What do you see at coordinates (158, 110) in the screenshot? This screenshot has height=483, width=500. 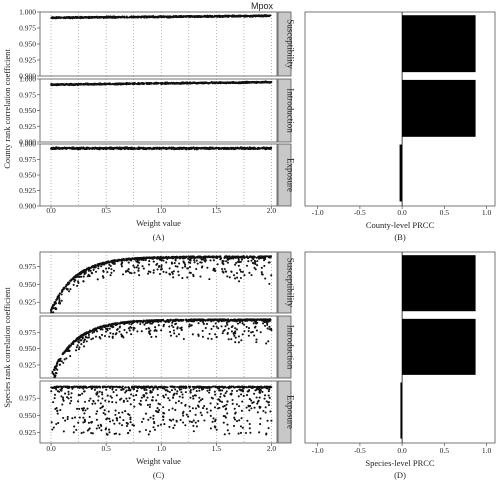 I see `panel-frame` at bounding box center [158, 110].